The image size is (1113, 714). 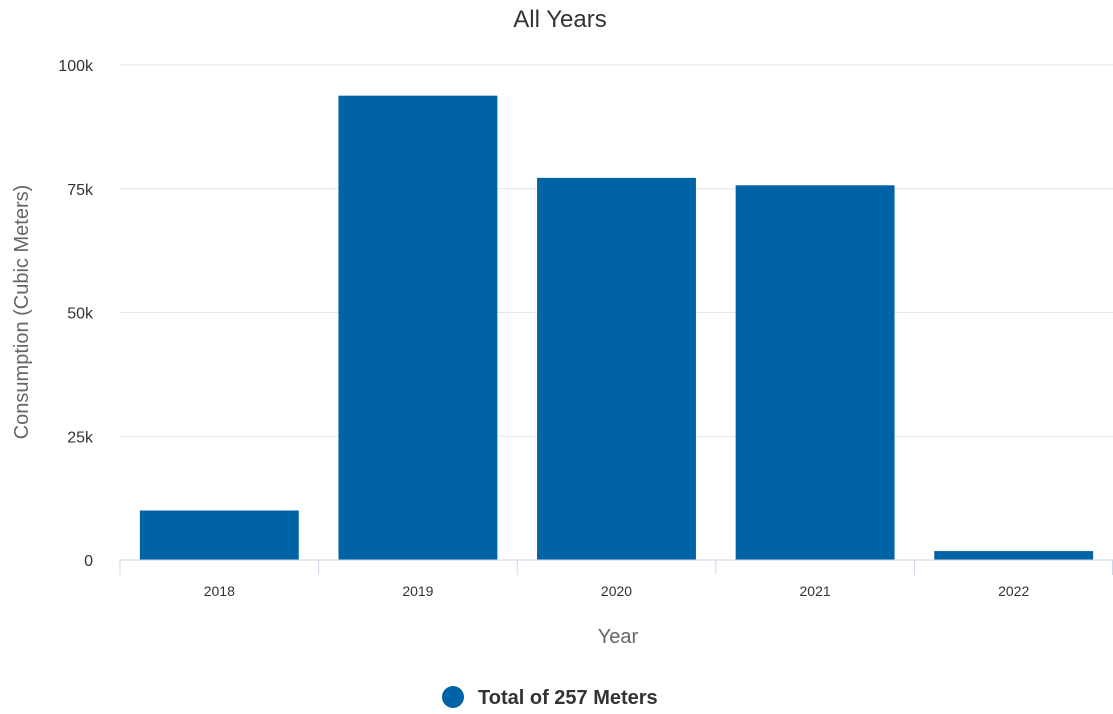 I want to click on x-tick-label: 2022, so click(x=1013, y=591).